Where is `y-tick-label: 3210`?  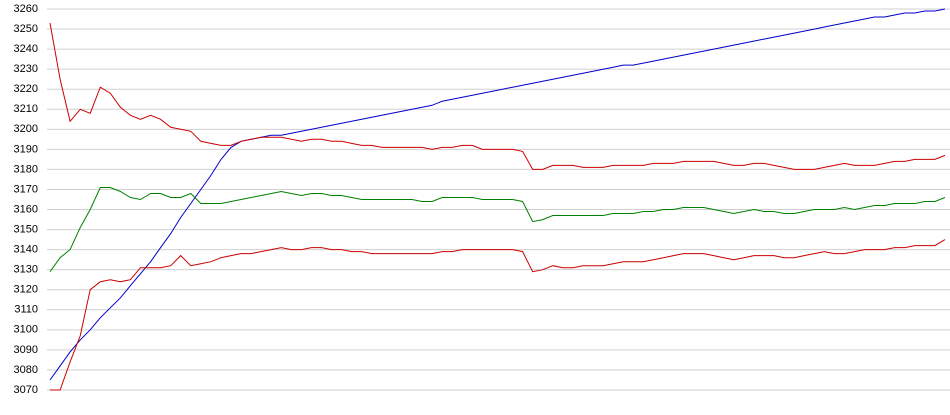
y-tick-label: 3210 is located at coordinates (26, 109).